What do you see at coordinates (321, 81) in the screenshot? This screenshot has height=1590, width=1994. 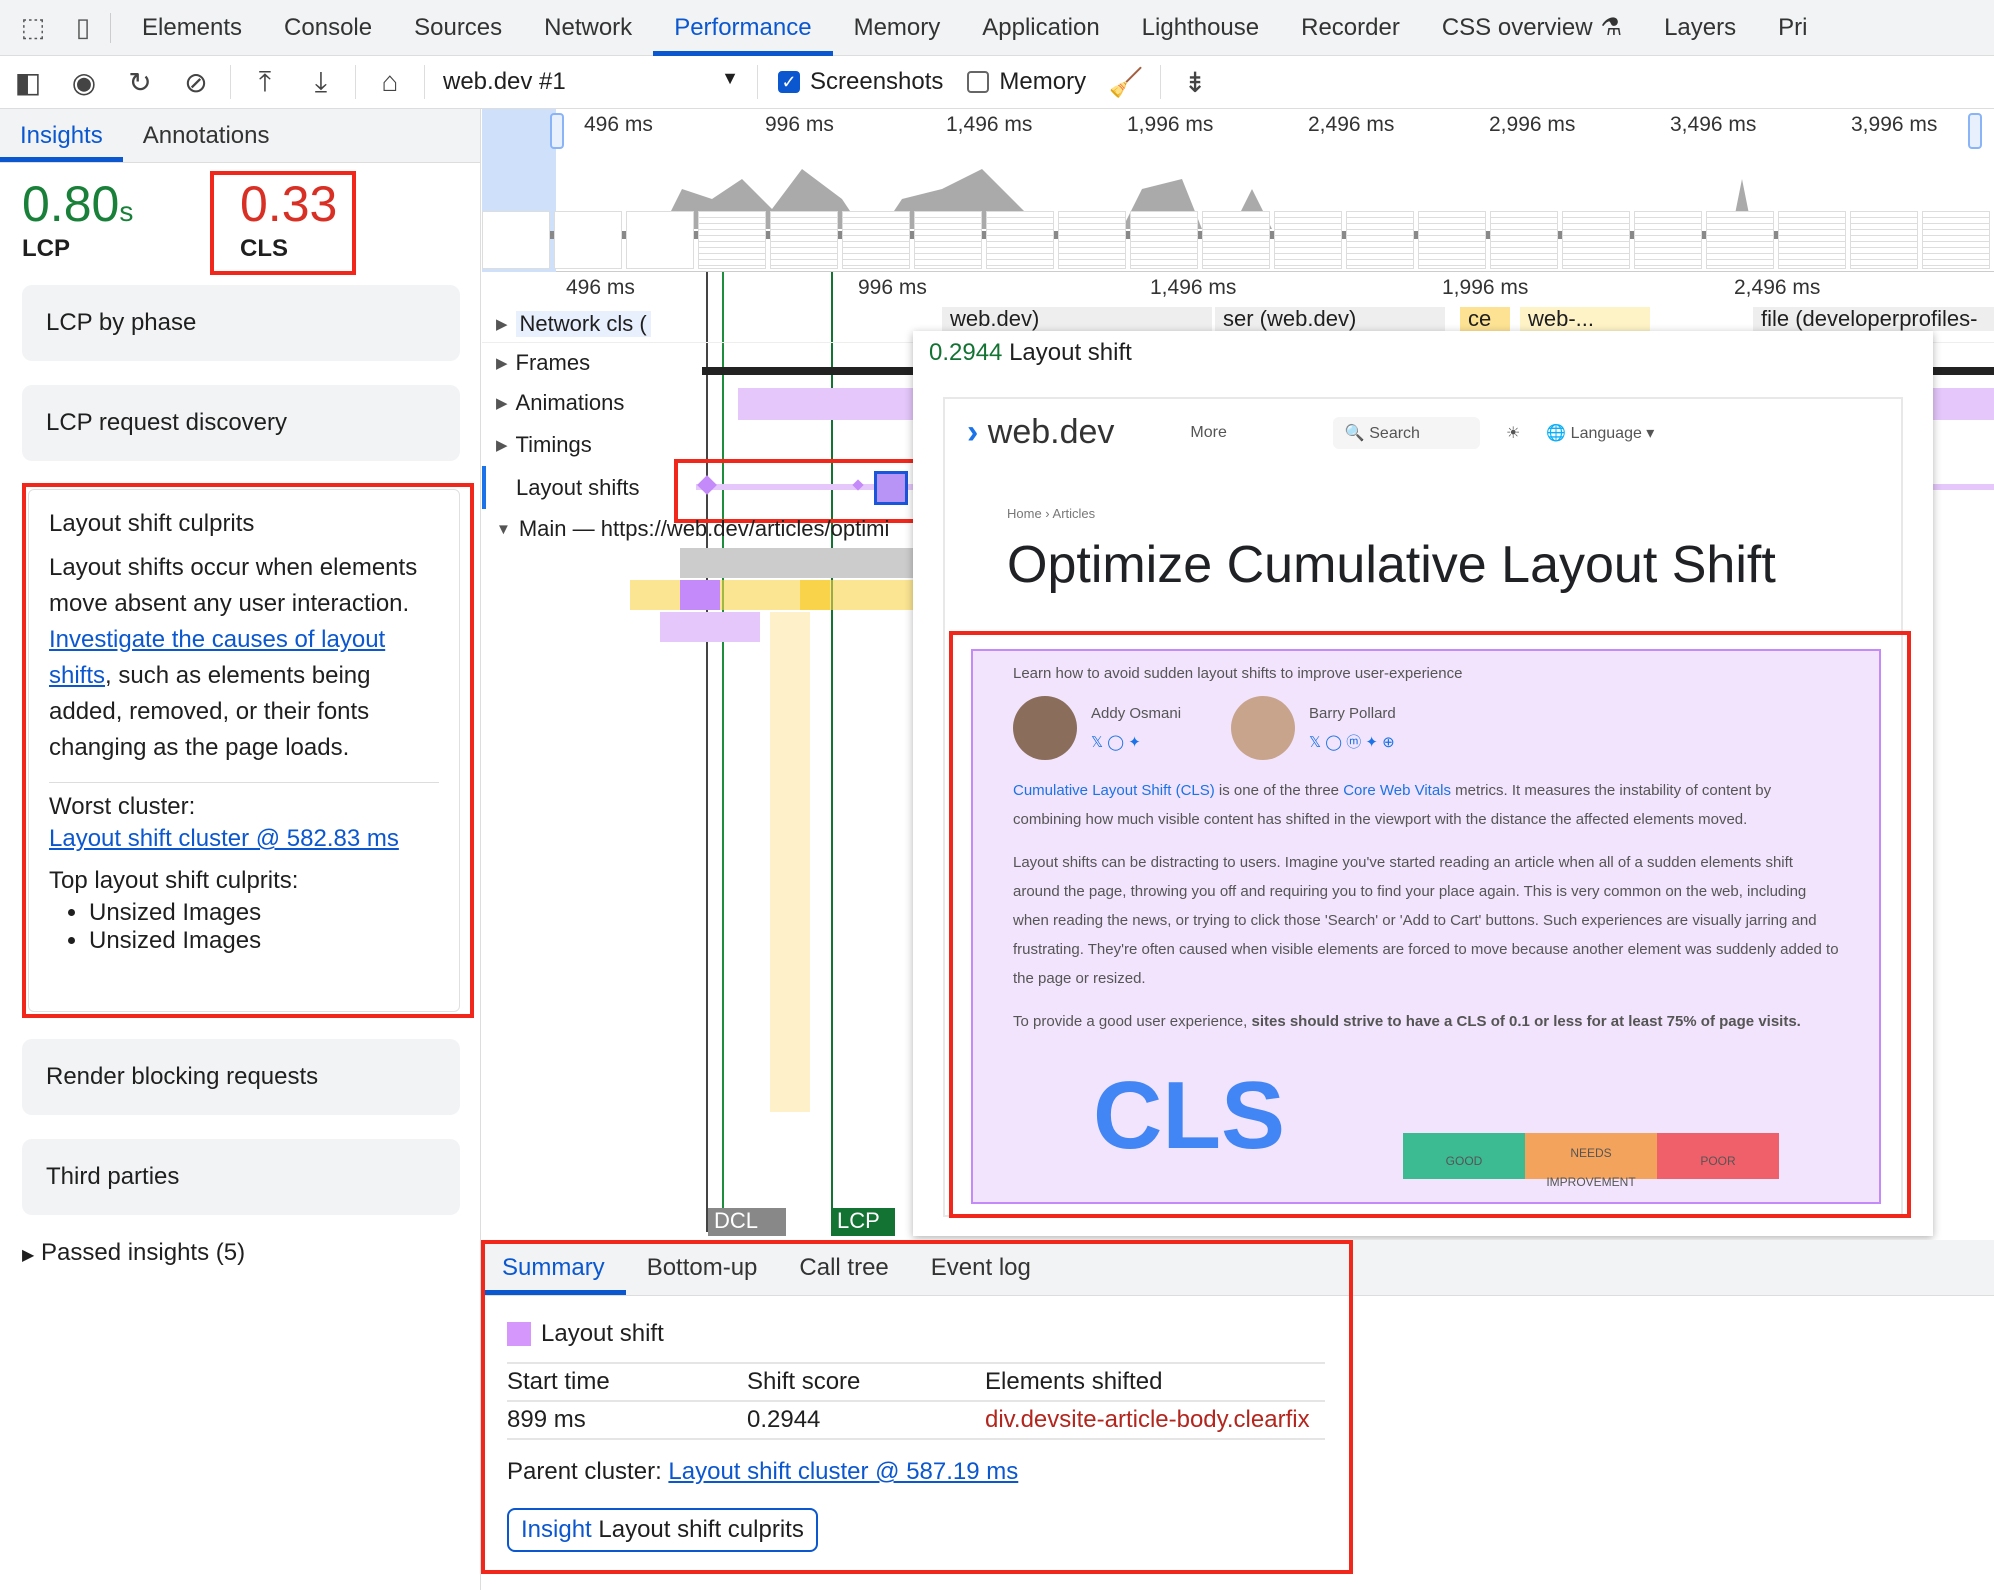 I see `download-icon: ⤓` at bounding box center [321, 81].